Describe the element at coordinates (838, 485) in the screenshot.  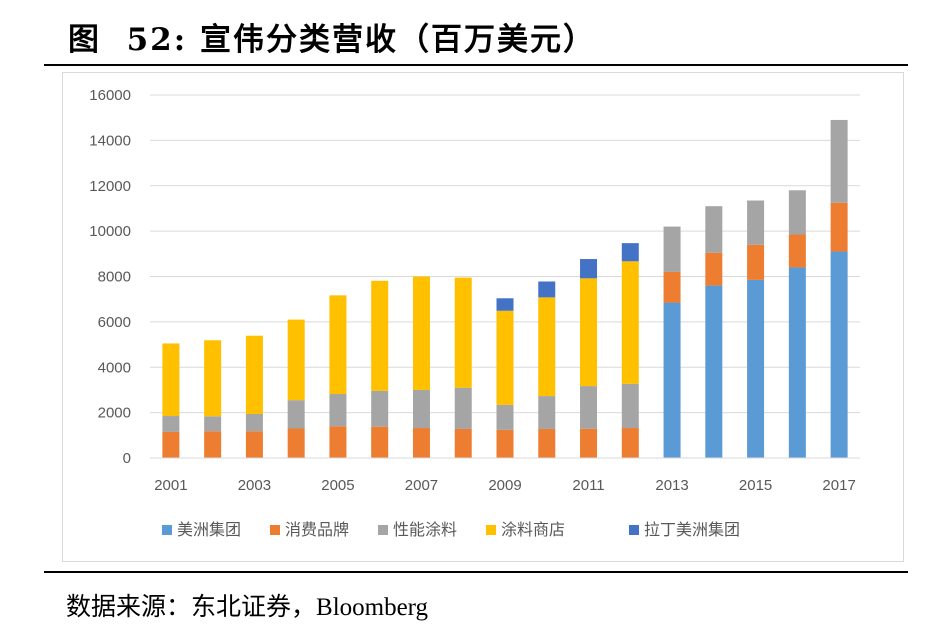
I see `x-tick-label-2017: 2017` at that location.